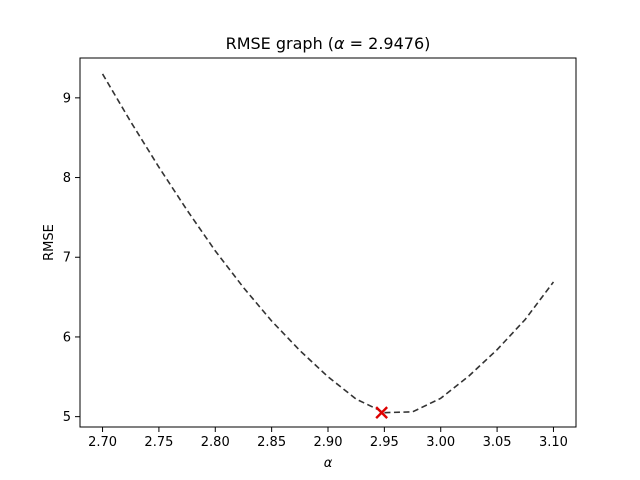 The height and width of the screenshot is (480, 640). Describe the element at coordinates (102, 442) in the screenshot. I see `x-tick-label: 2.70` at that location.